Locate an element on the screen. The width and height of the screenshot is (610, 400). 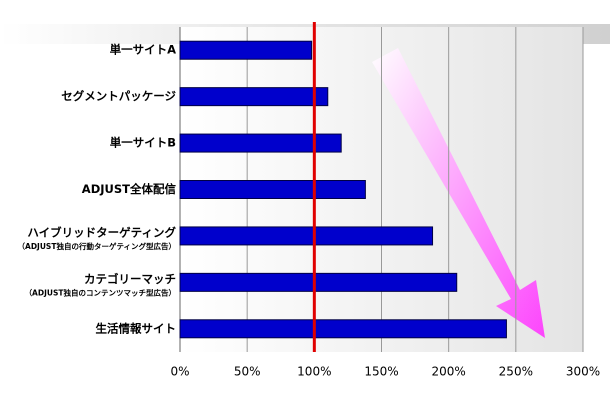
x-tick-label: 250% is located at coordinates (516, 372).